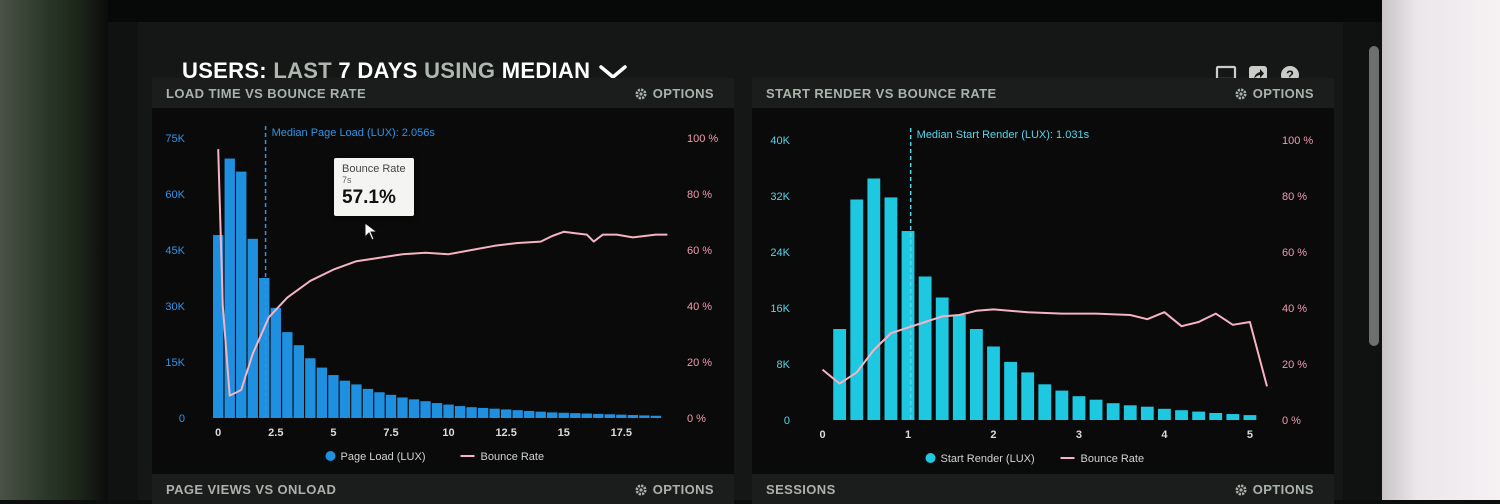 The image size is (1500, 504). I want to click on x-tick-label: 7.5, so click(390, 433).